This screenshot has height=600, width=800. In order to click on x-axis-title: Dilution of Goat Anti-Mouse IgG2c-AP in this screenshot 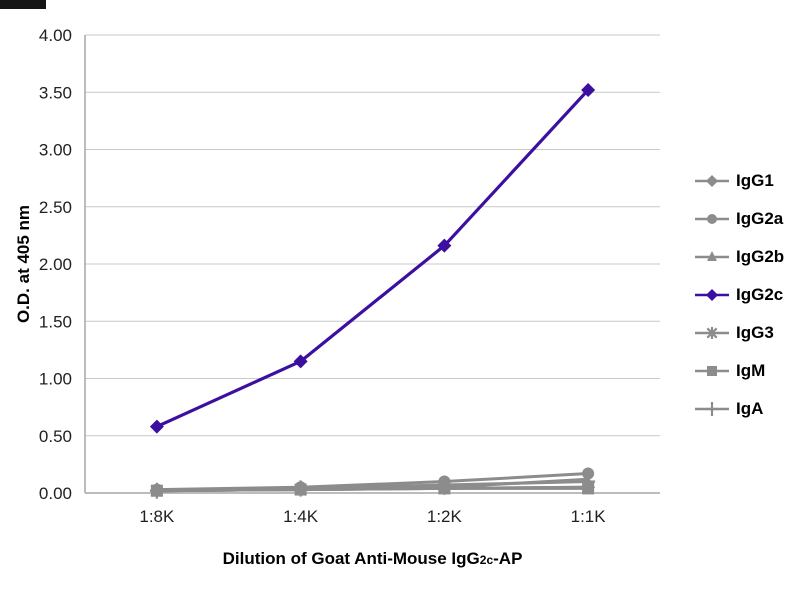, I will do `click(372, 559)`.